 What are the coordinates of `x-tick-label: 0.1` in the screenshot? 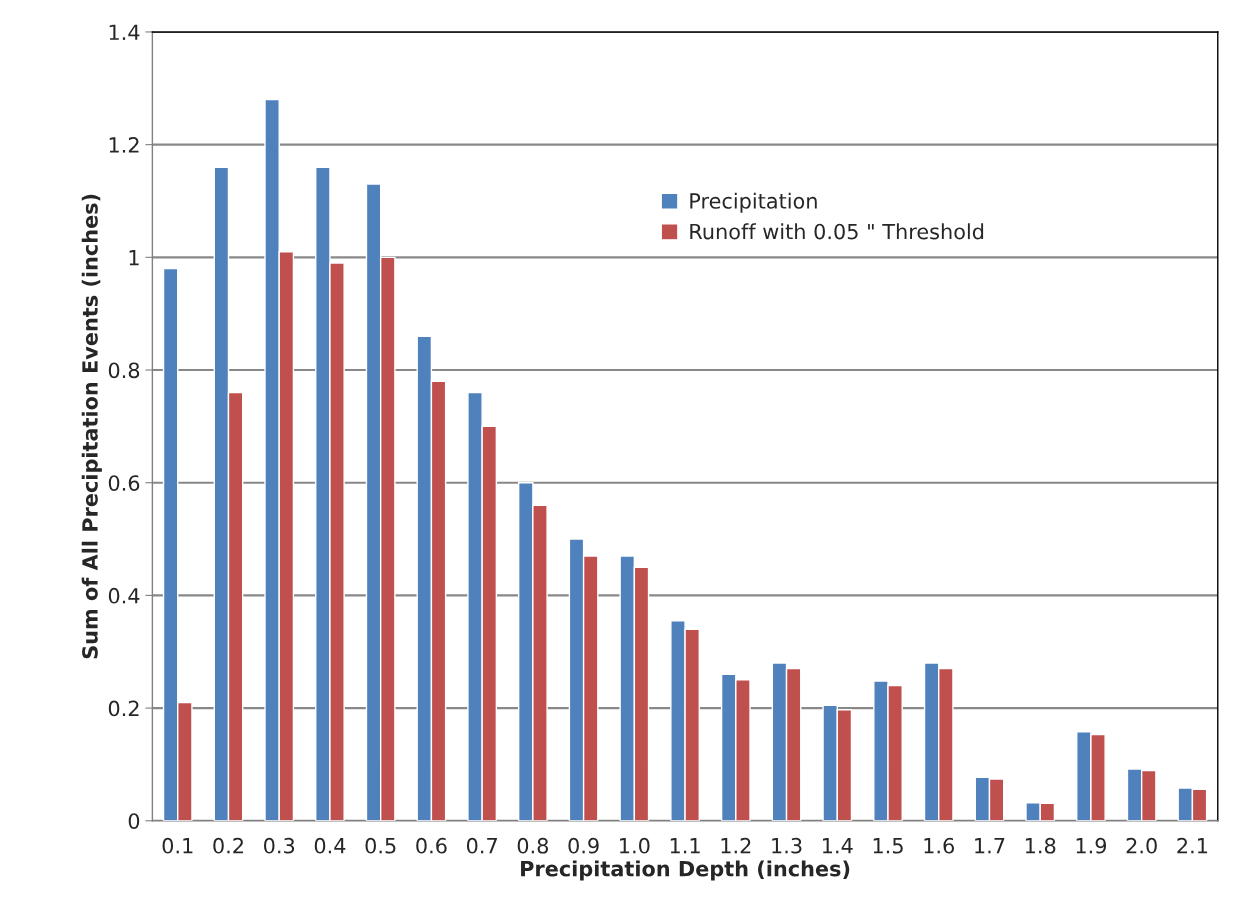 It's located at (177, 845).